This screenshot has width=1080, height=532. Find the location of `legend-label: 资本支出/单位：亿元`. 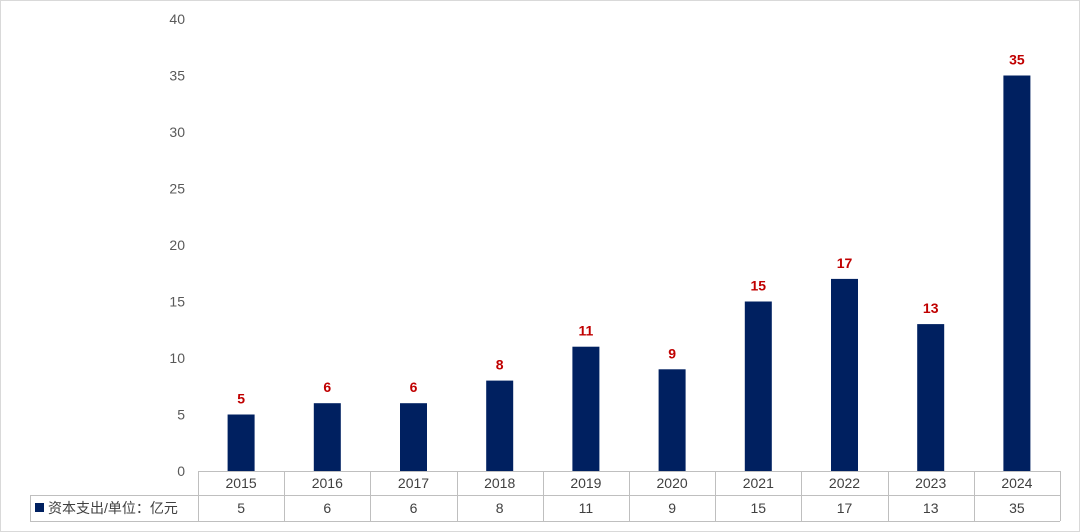

legend-label: 资本支出/单位：亿元 is located at coordinates (113, 508).